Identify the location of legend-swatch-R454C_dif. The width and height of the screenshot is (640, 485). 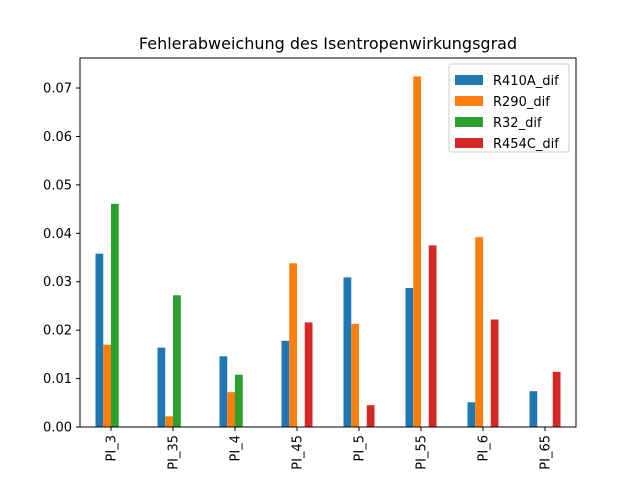
(469, 143).